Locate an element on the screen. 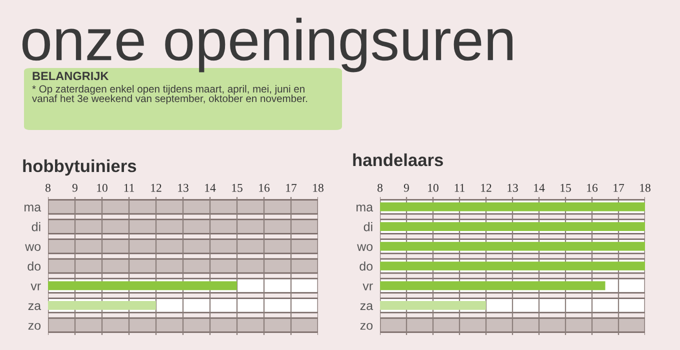  chart-subtitle: hobbytuiniers is located at coordinates (79, 167).